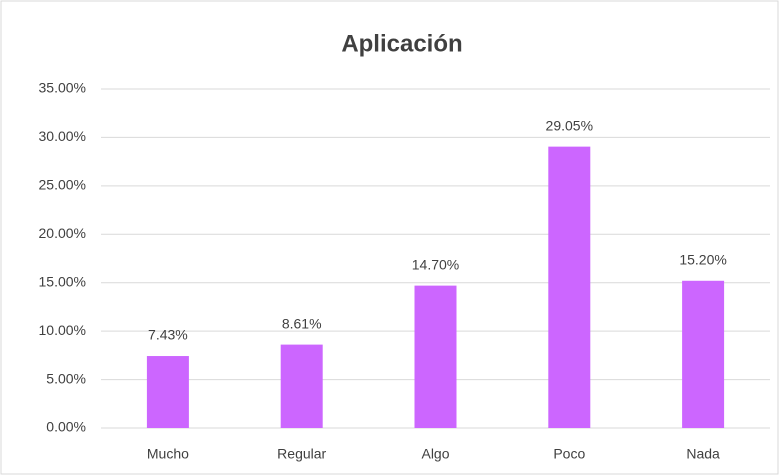  Describe the element at coordinates (168, 335) in the screenshot. I see `value-label: 7.43%` at that location.